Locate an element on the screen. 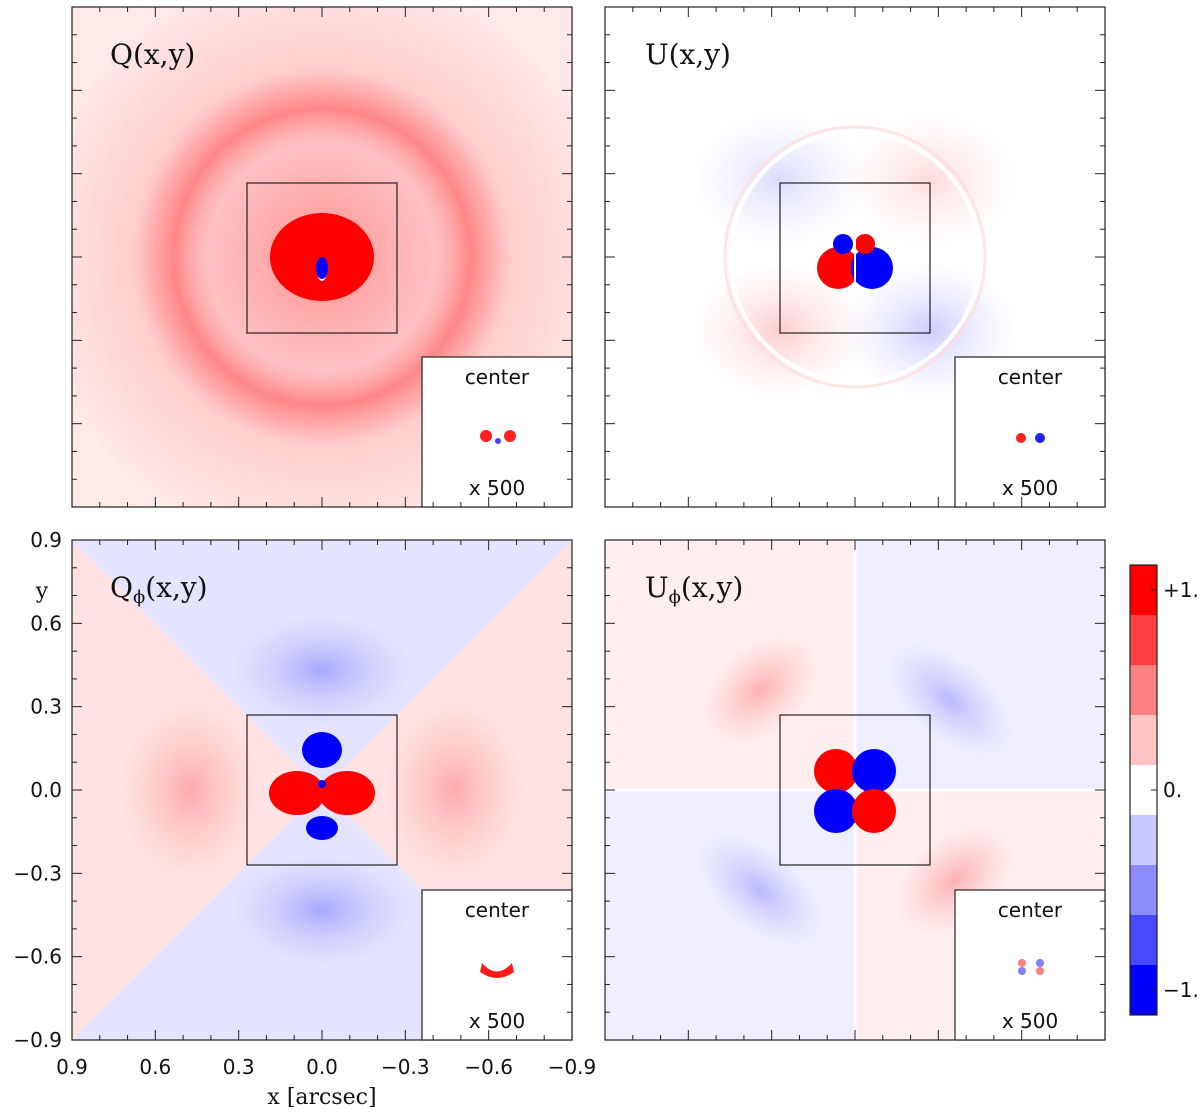  y-axis-label: y is located at coordinates (42, 591).